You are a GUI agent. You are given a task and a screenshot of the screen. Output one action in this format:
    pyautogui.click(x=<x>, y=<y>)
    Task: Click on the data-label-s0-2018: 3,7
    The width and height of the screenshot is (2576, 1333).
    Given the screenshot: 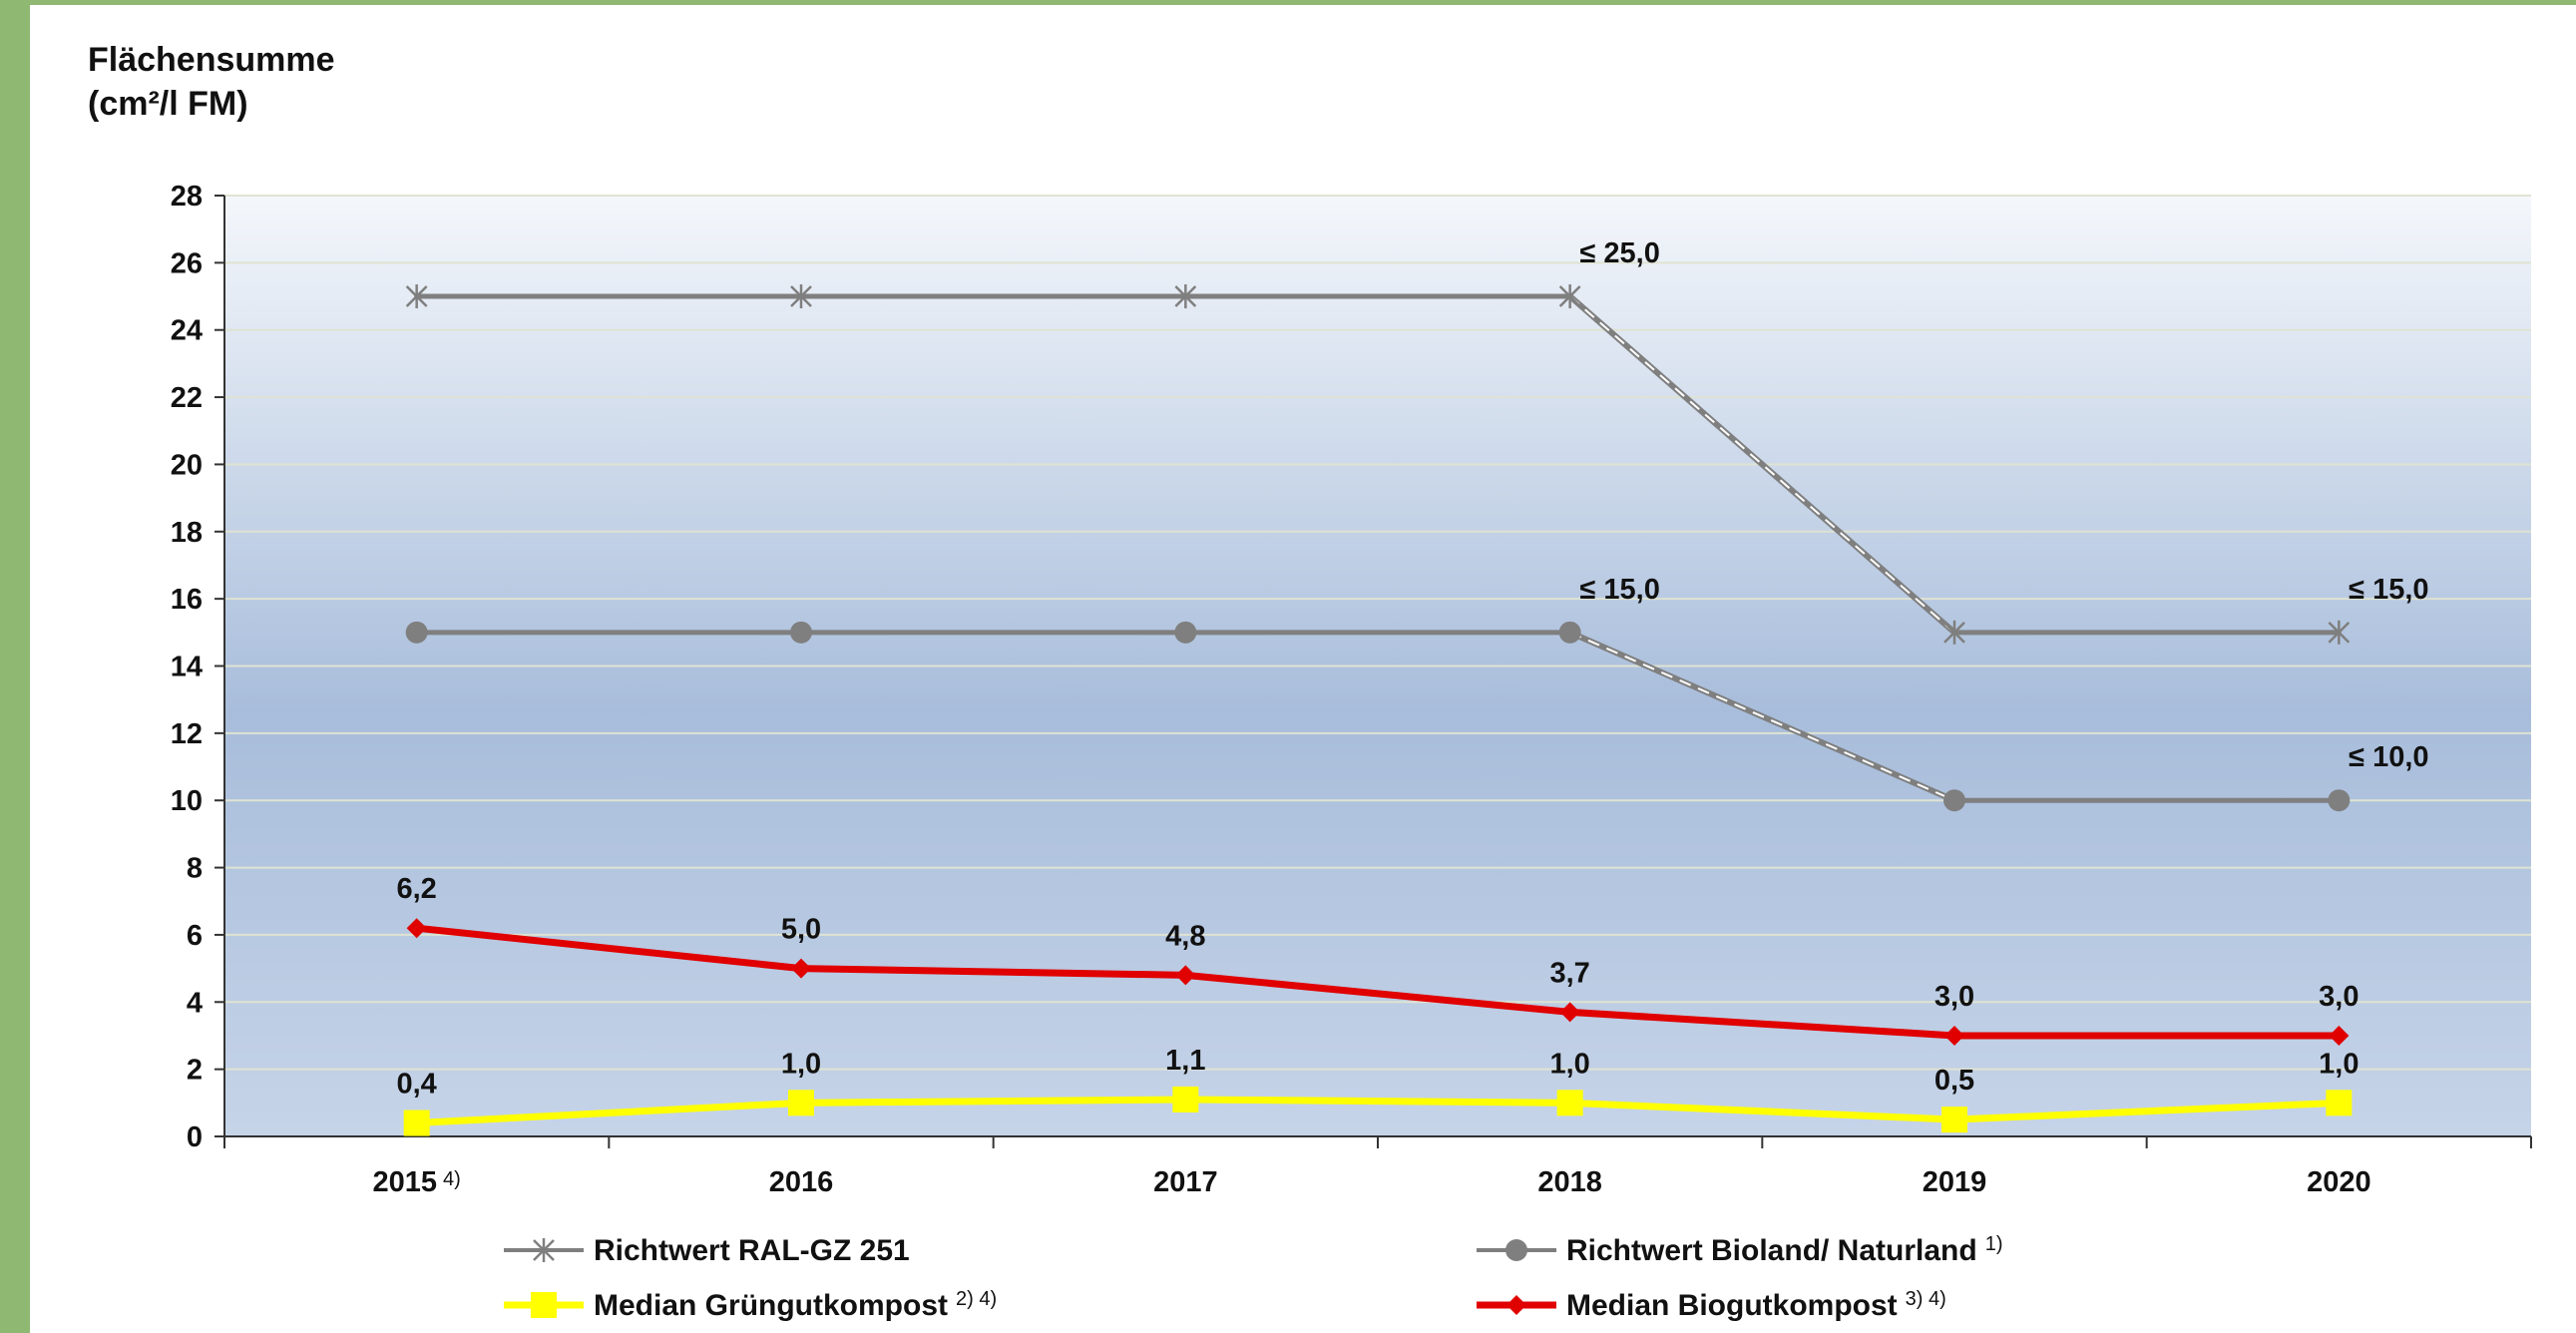 What is the action you would take?
    pyautogui.click(x=1570, y=973)
    